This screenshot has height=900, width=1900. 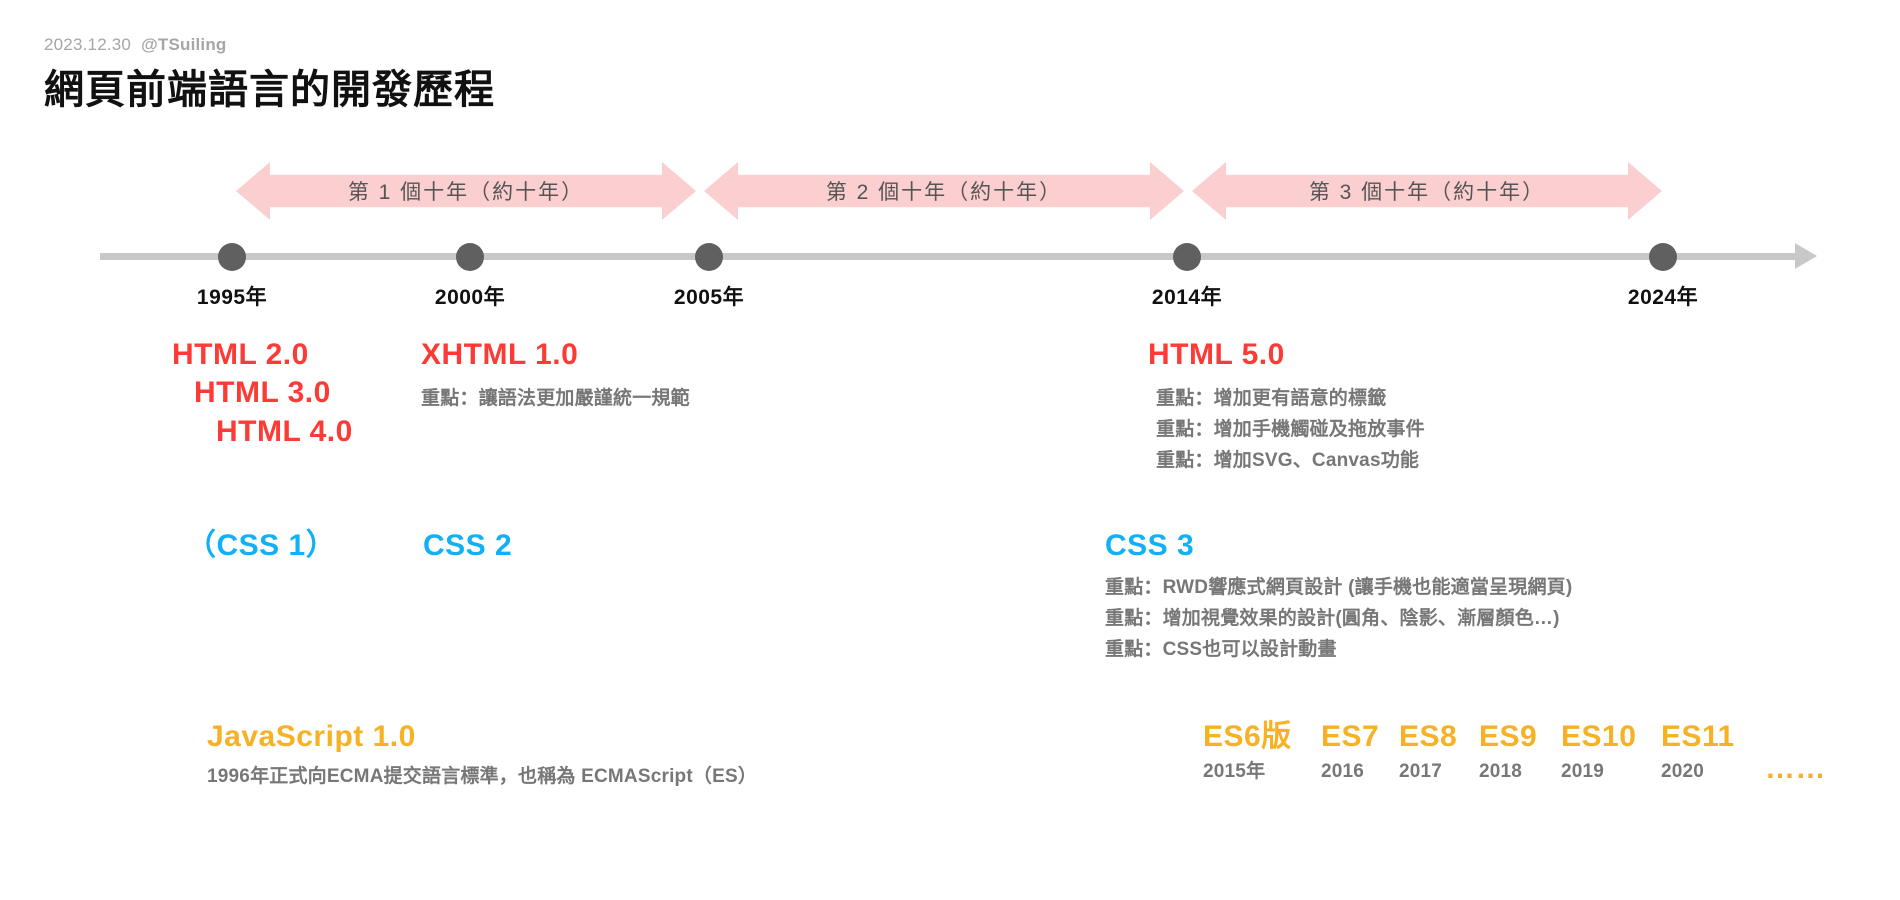 I want to click on decade-band-1: 第 1 個十年（約十年）, so click(x=466, y=191).